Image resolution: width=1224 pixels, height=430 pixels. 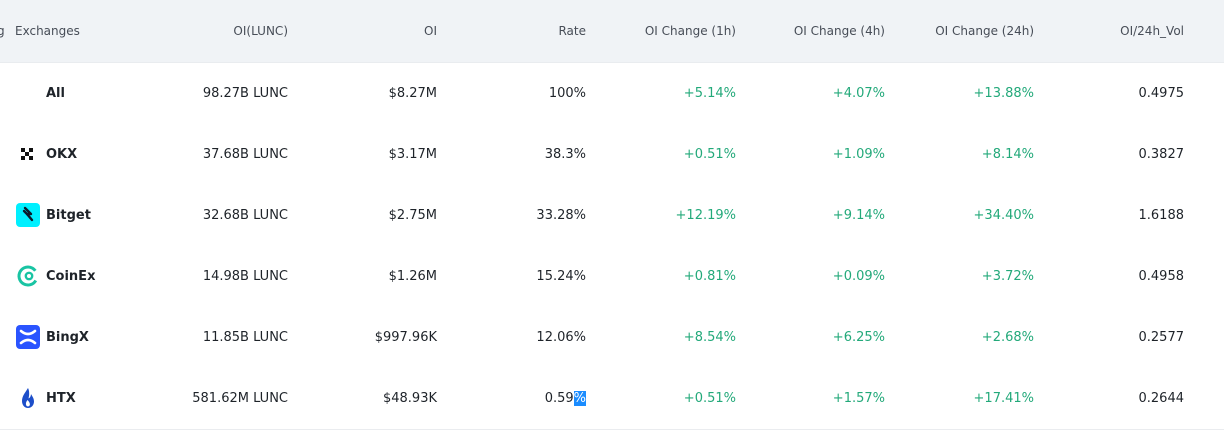 I want to click on oi-change-1h-value: +12.19%, so click(x=705, y=215).